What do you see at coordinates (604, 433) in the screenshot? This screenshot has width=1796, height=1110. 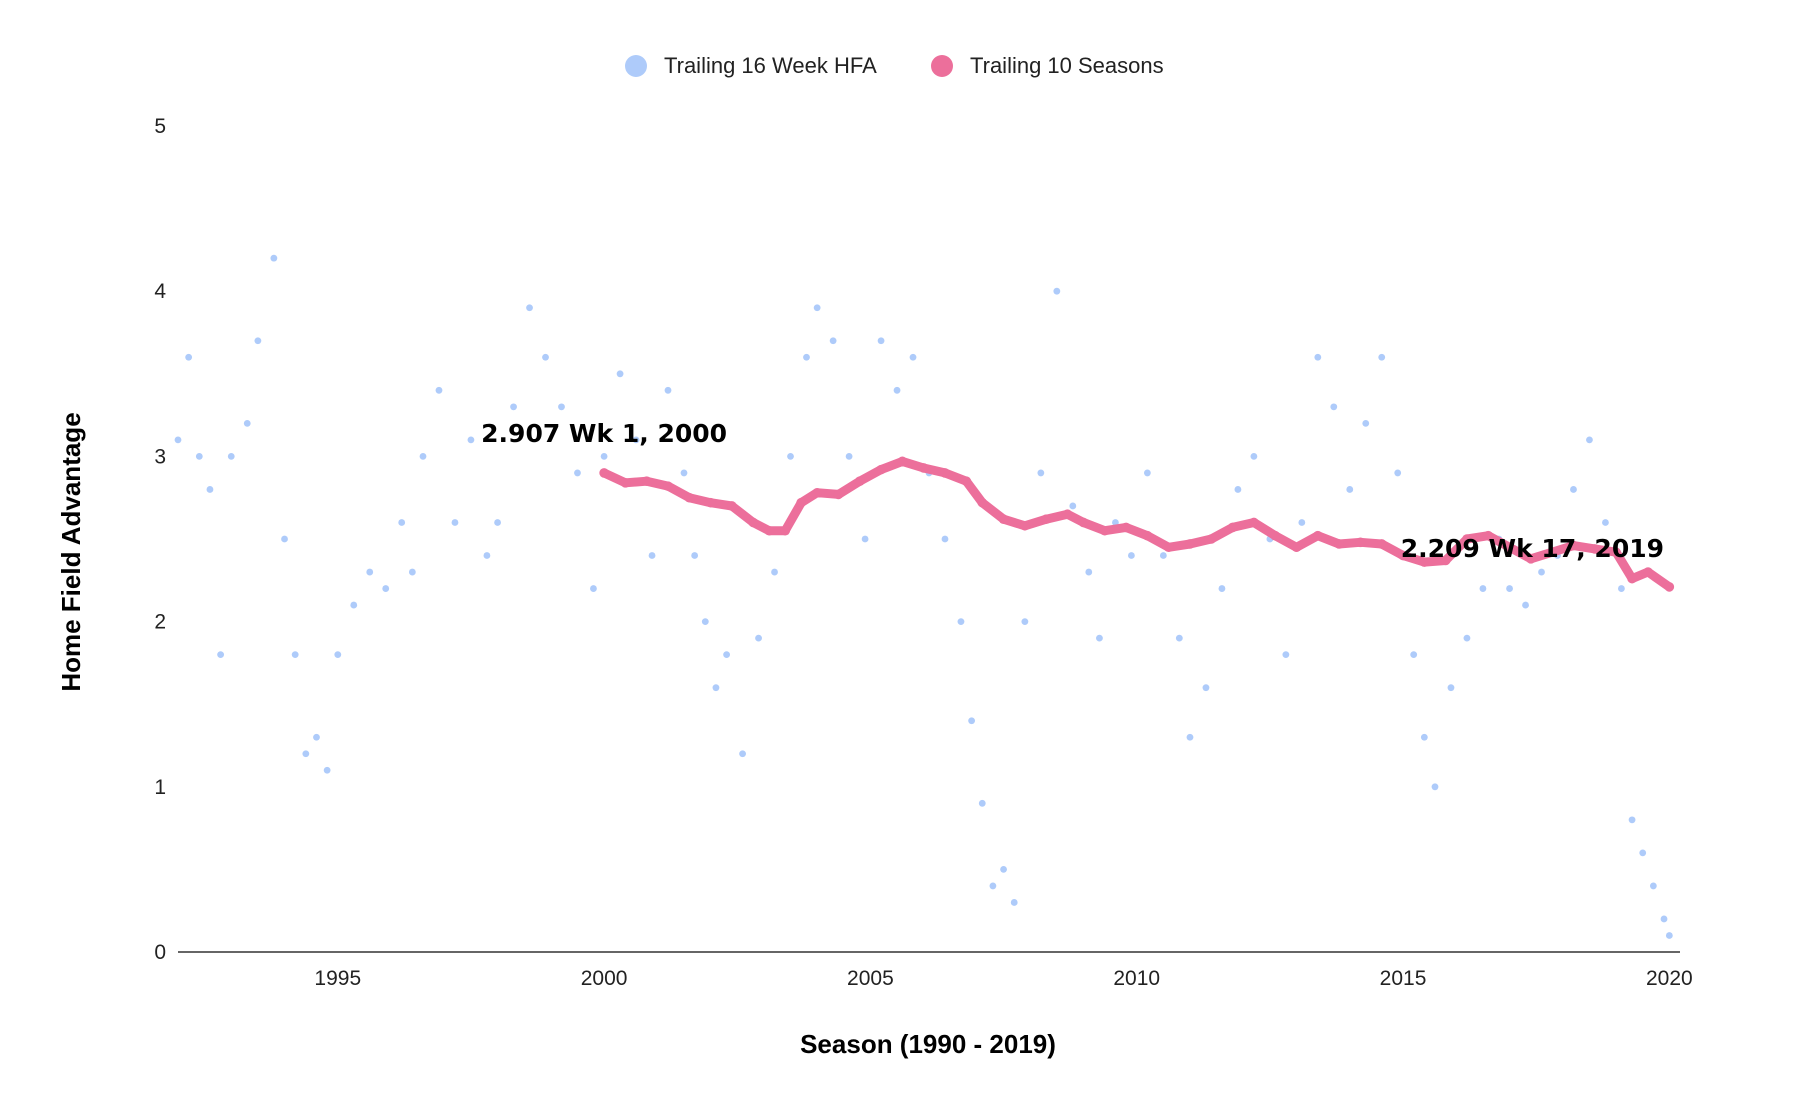 I see `annotation-label: 2.907 Wk 1, 2000` at bounding box center [604, 433].